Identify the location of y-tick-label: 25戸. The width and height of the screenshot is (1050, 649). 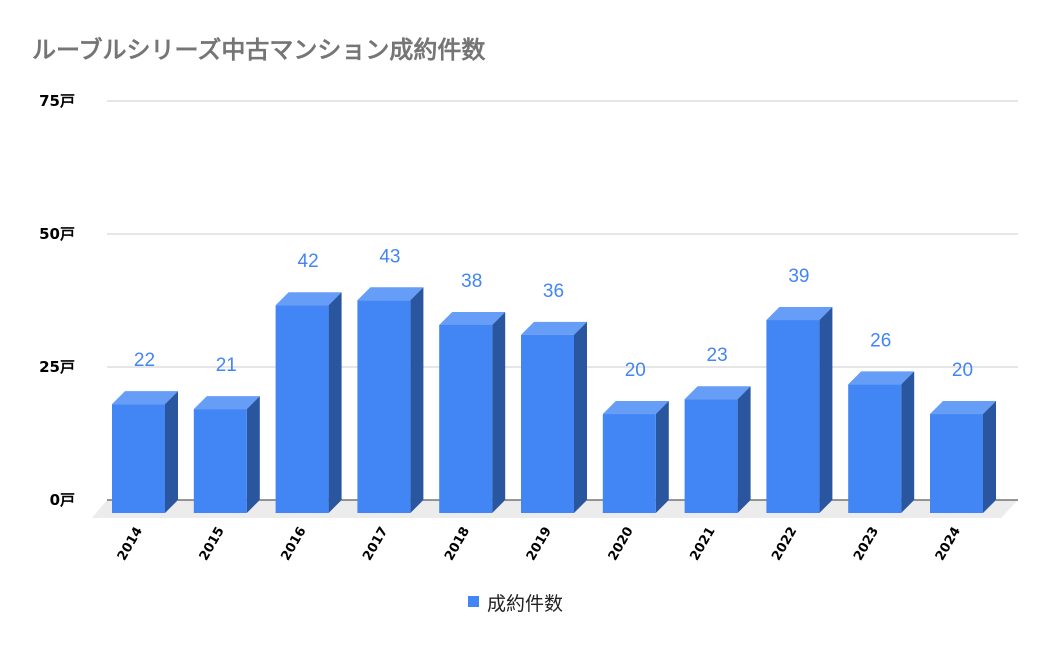
(57, 367).